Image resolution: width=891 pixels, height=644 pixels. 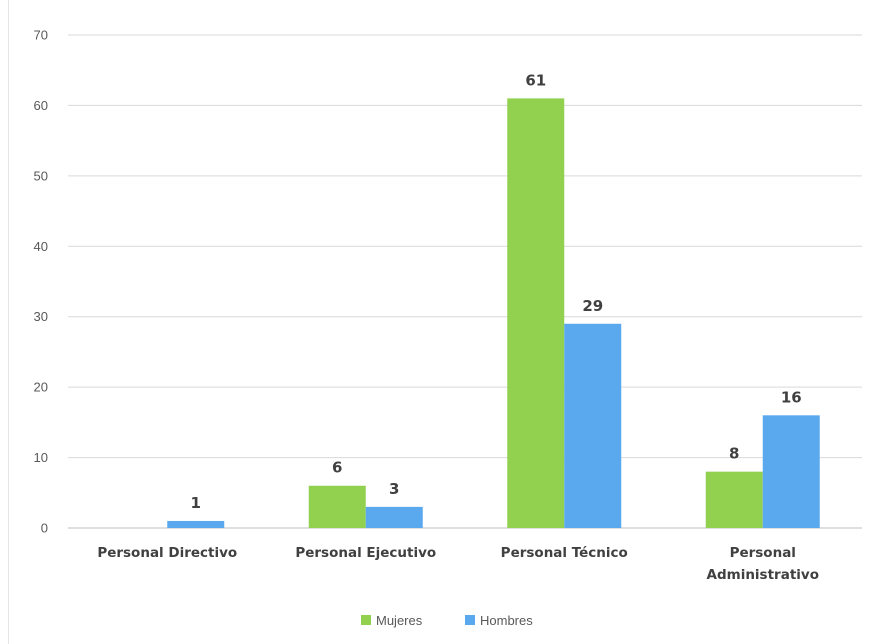 What do you see at coordinates (365, 553) in the screenshot?
I see `x-tick-label: Personal Ejecutivo` at bounding box center [365, 553].